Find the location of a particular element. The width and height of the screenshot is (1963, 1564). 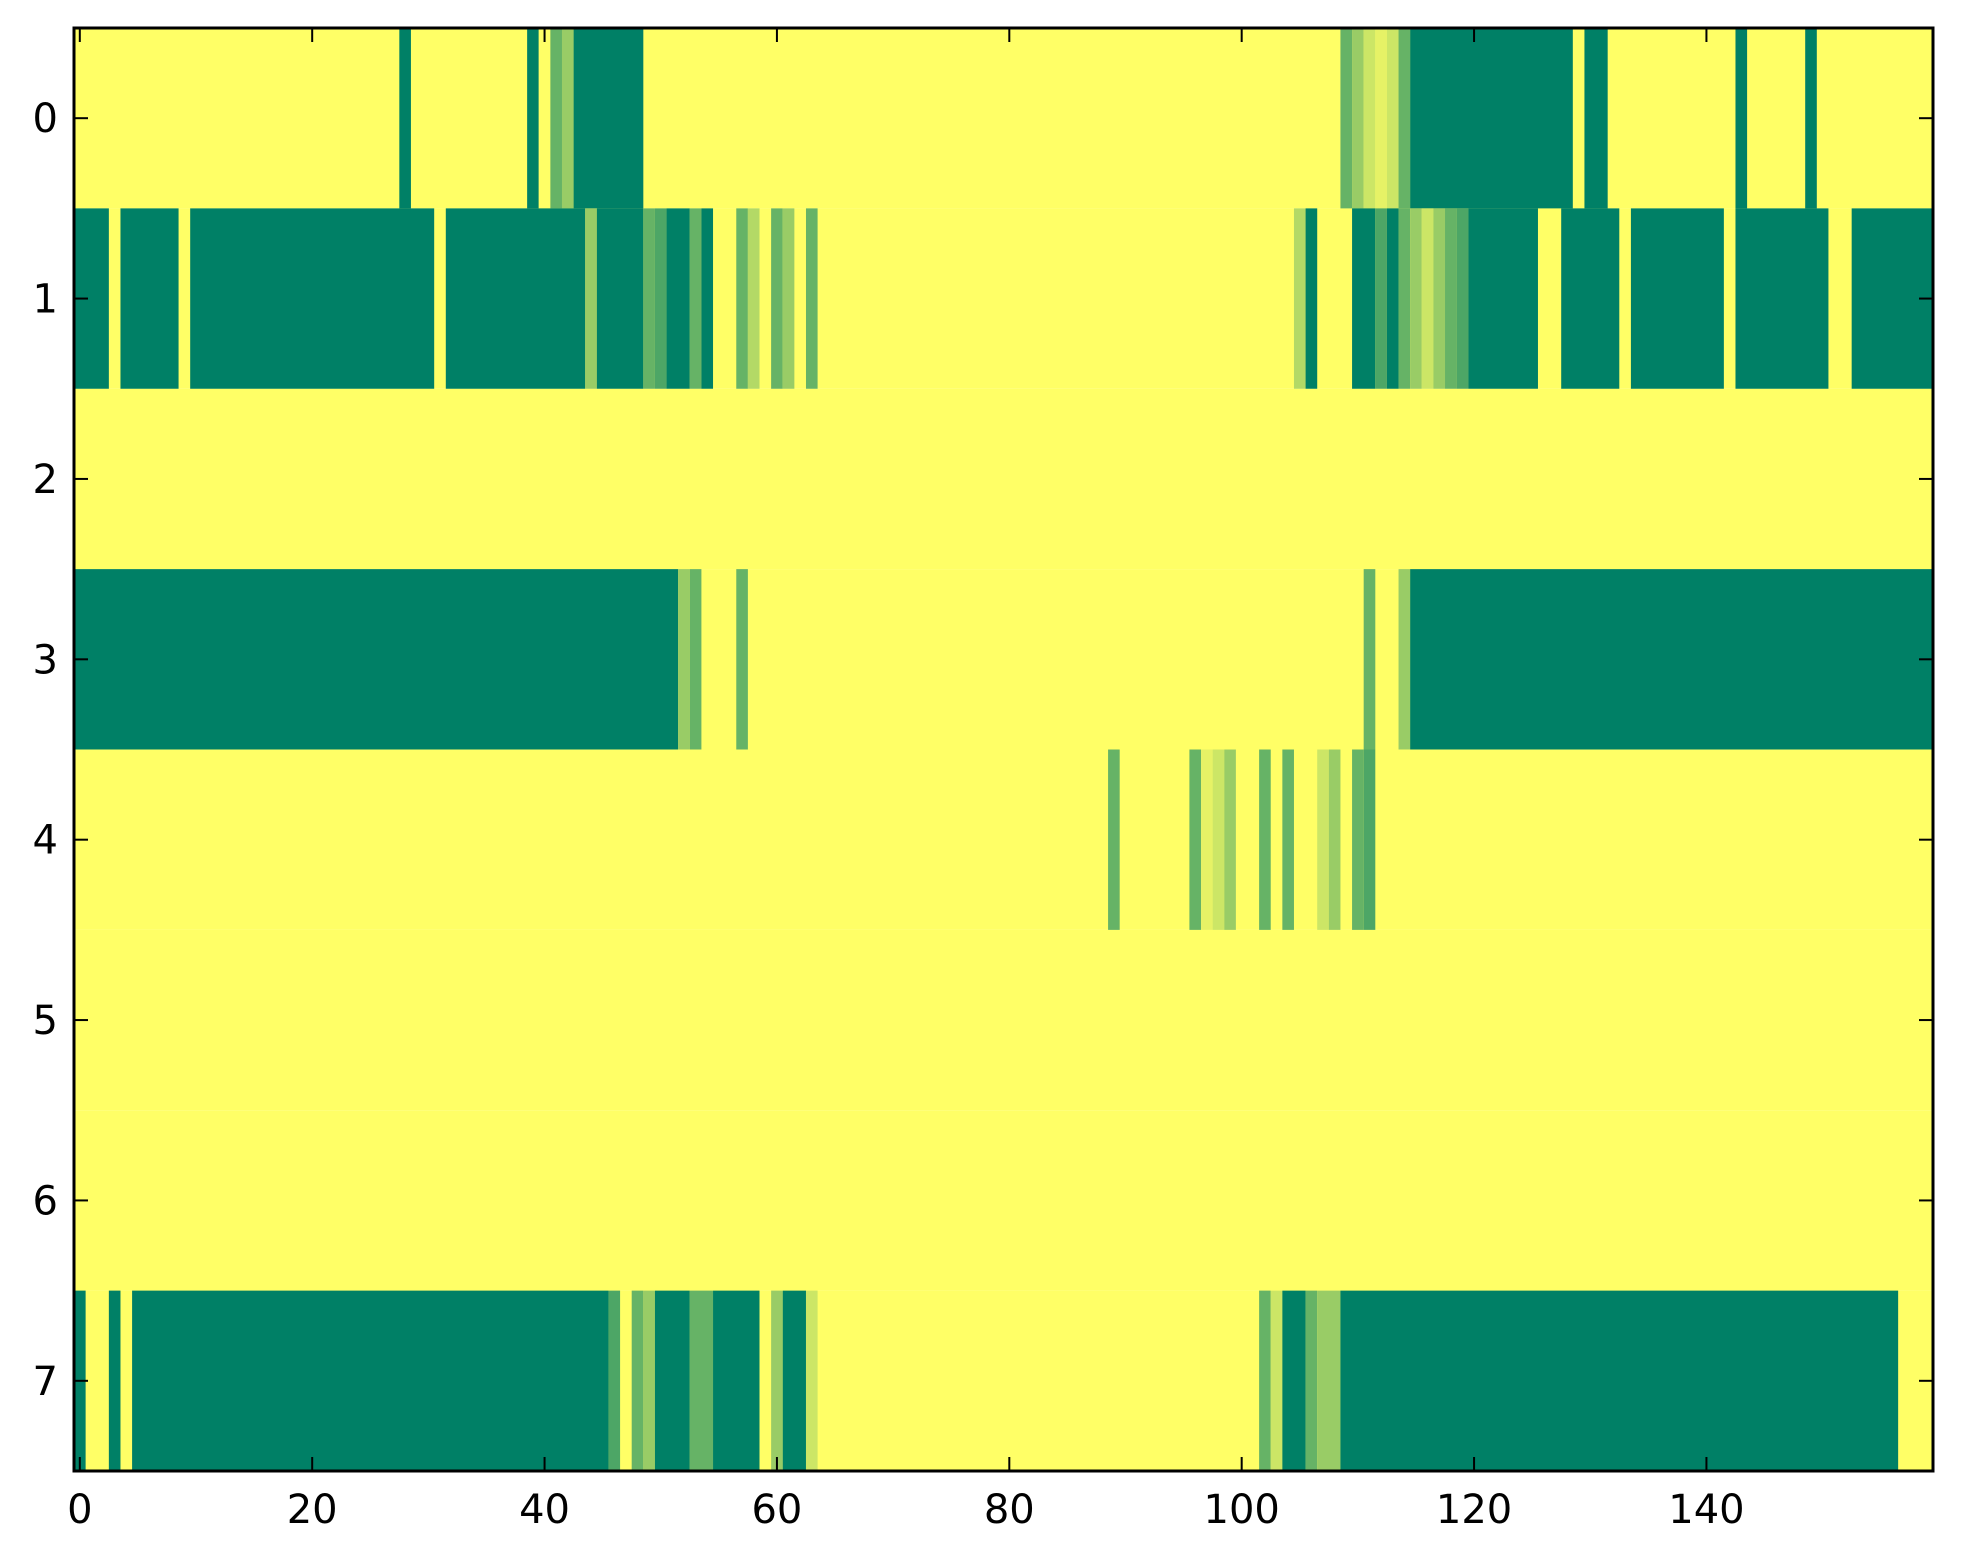

x-tick-label: 40 is located at coordinates (544, 1510).